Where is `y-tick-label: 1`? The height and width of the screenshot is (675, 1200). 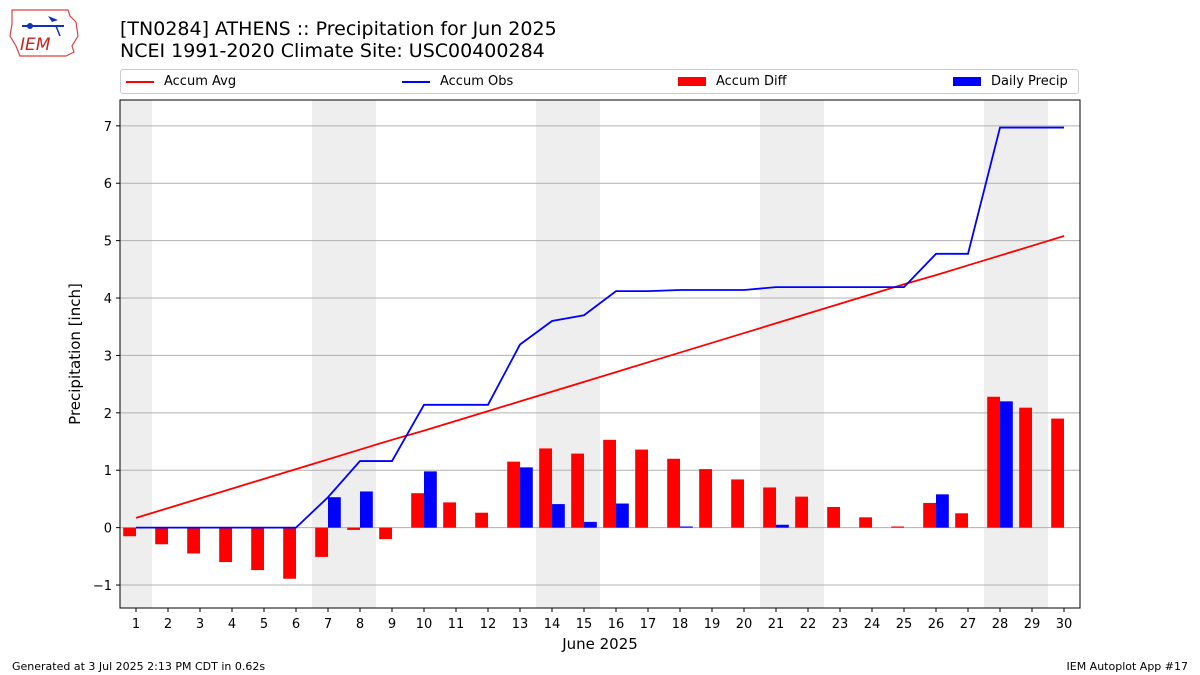
y-tick-label: 1 is located at coordinates (108, 471).